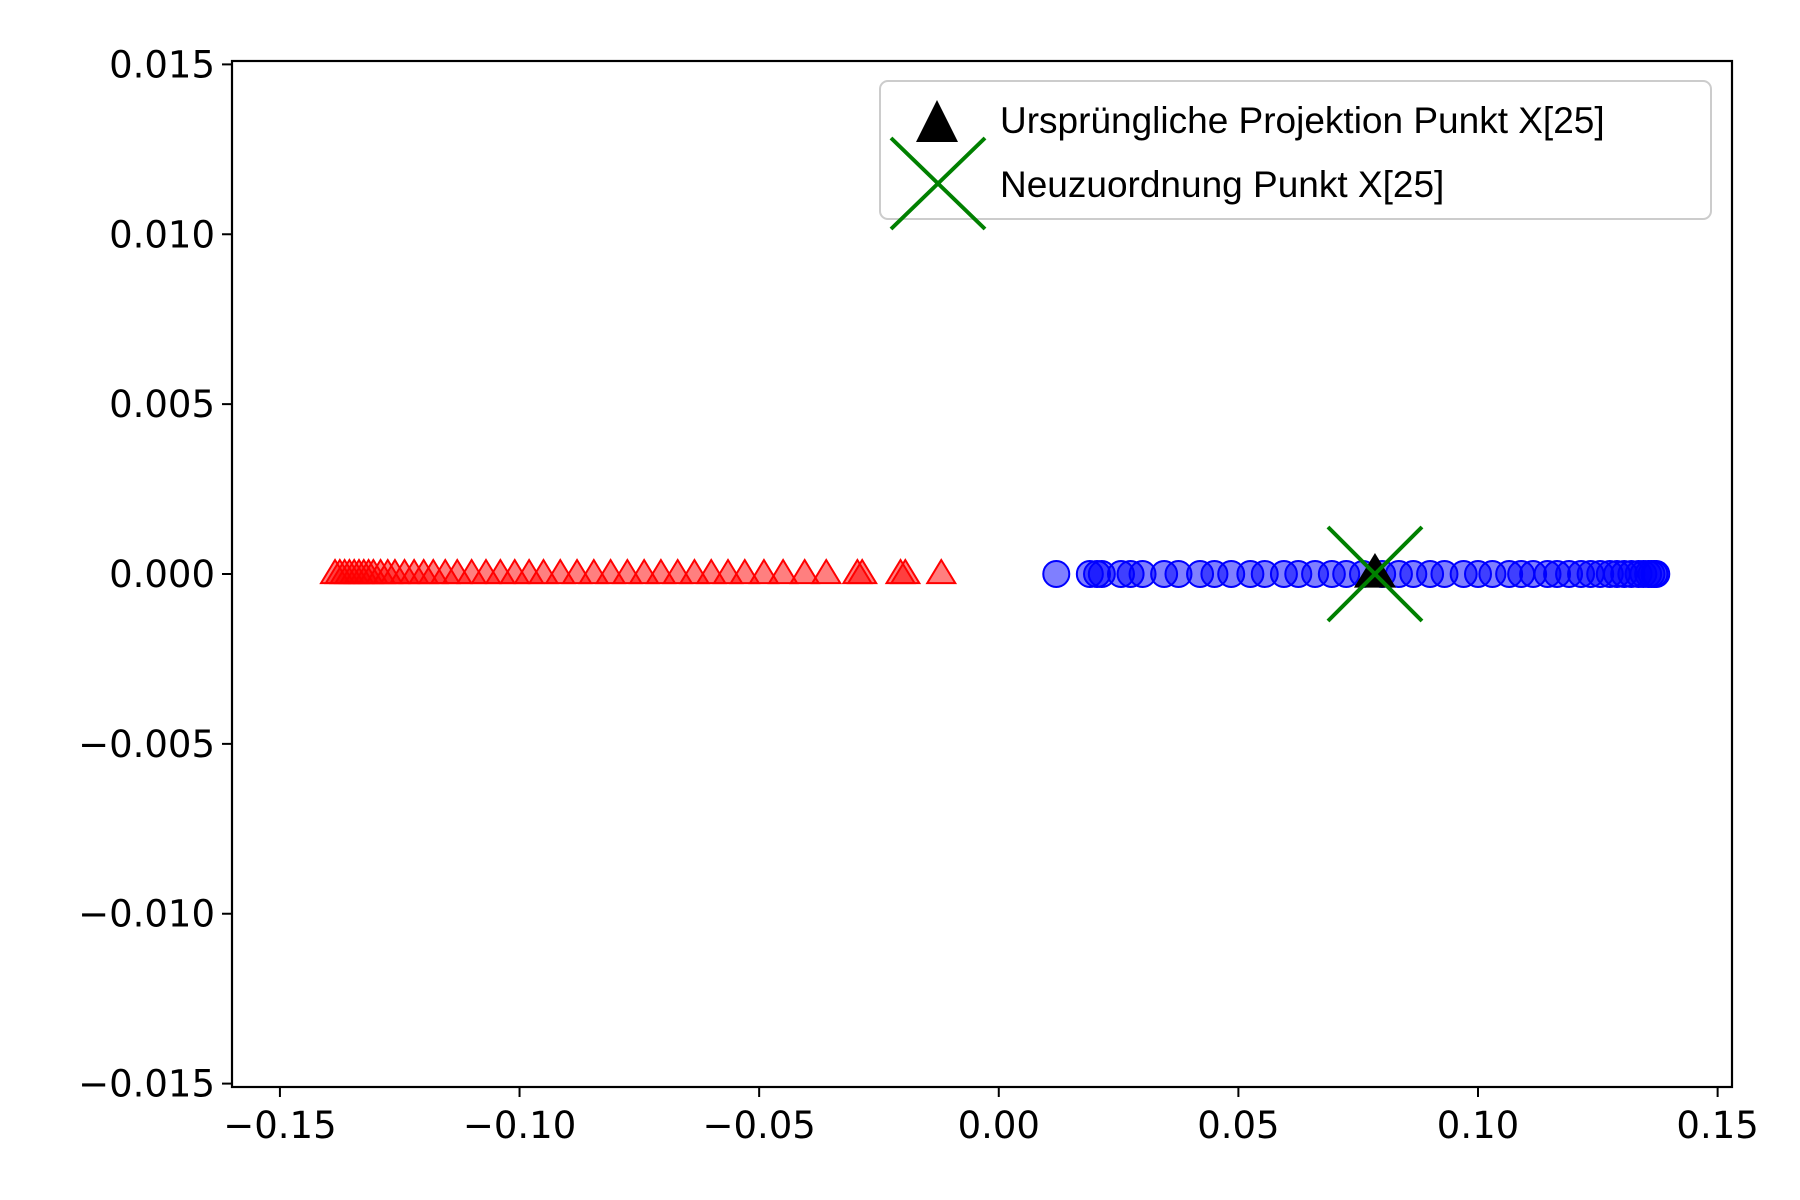 The width and height of the screenshot is (1800, 1200). What do you see at coordinates (1238, 1125) in the screenshot?
I see `x-tick-label: 0.05` at bounding box center [1238, 1125].